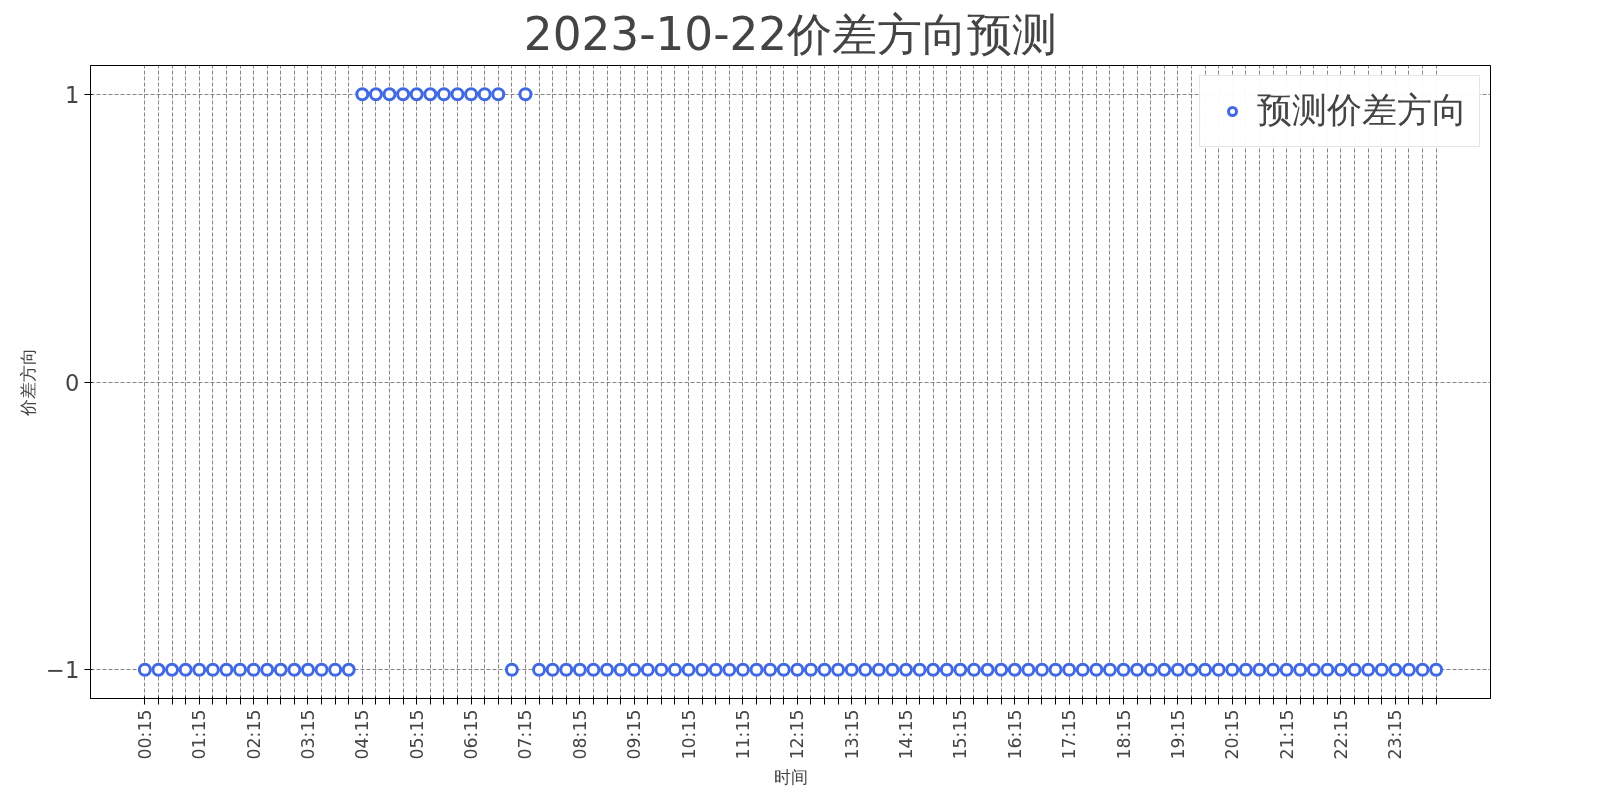 This screenshot has height=800, width=1600. I want to click on y-tick-label: 1, so click(72, 94).